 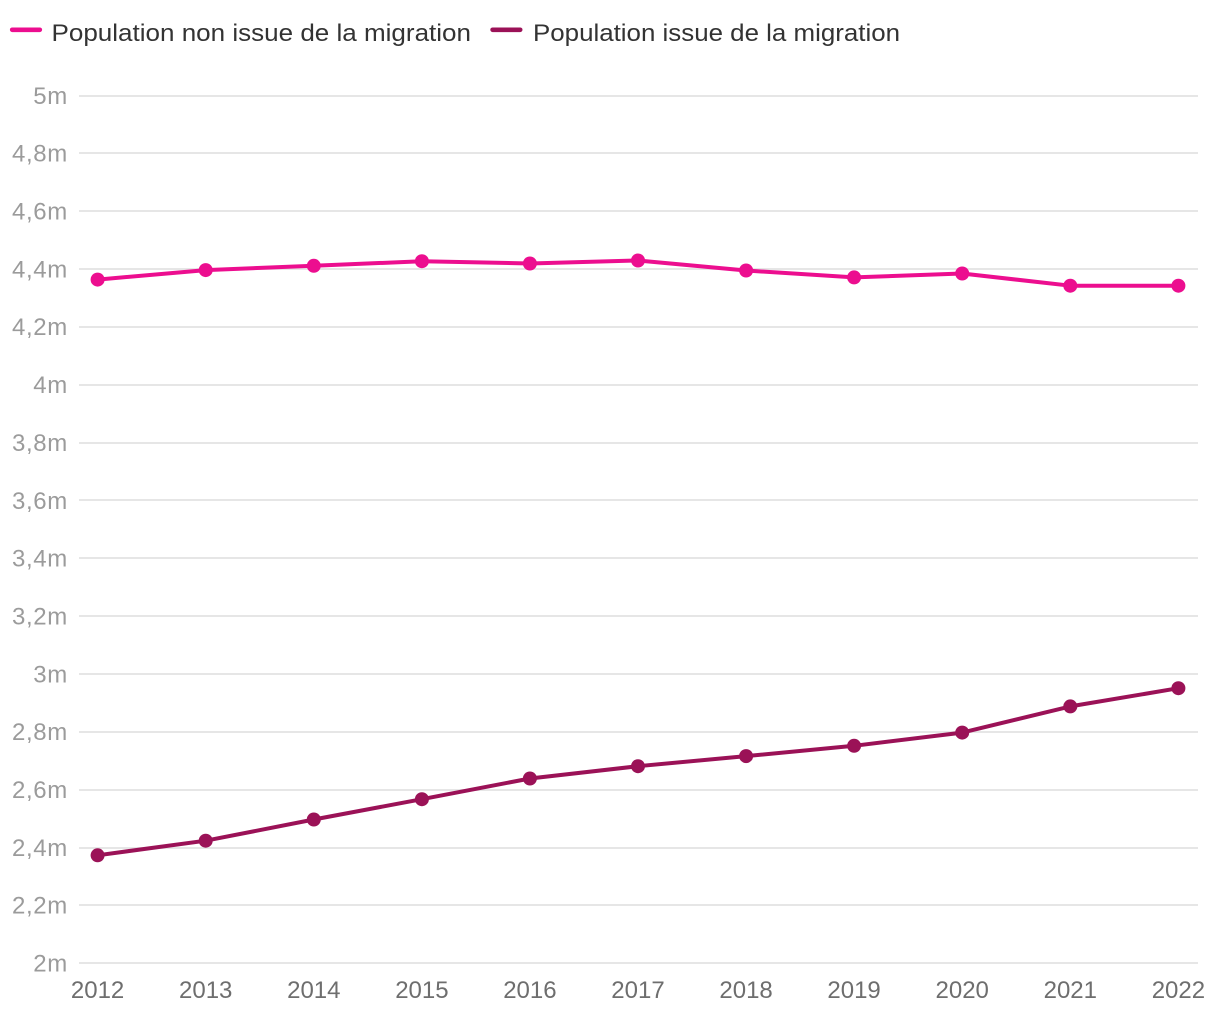 What do you see at coordinates (205, 990) in the screenshot?
I see `svg-text: 2013` at bounding box center [205, 990].